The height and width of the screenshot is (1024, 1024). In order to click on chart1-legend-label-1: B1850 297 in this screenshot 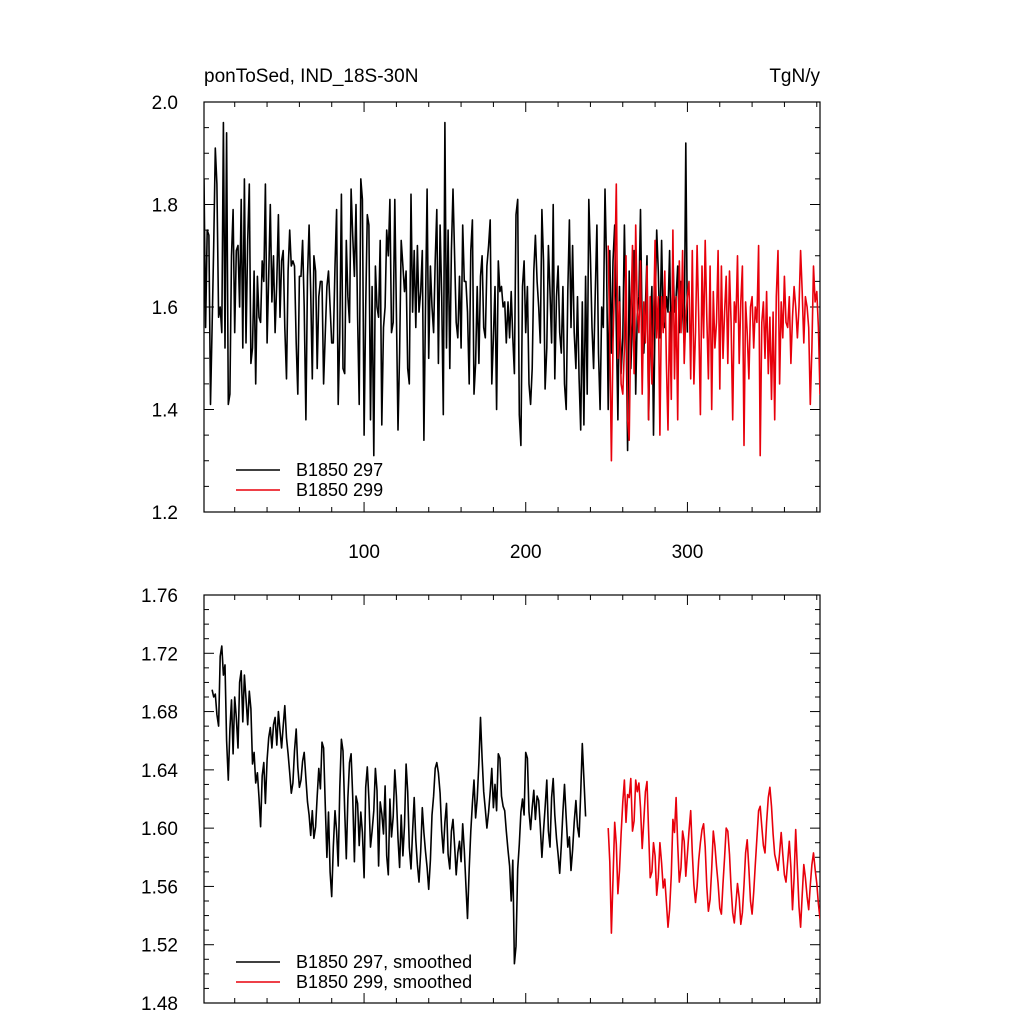, I will do `click(339, 470)`.